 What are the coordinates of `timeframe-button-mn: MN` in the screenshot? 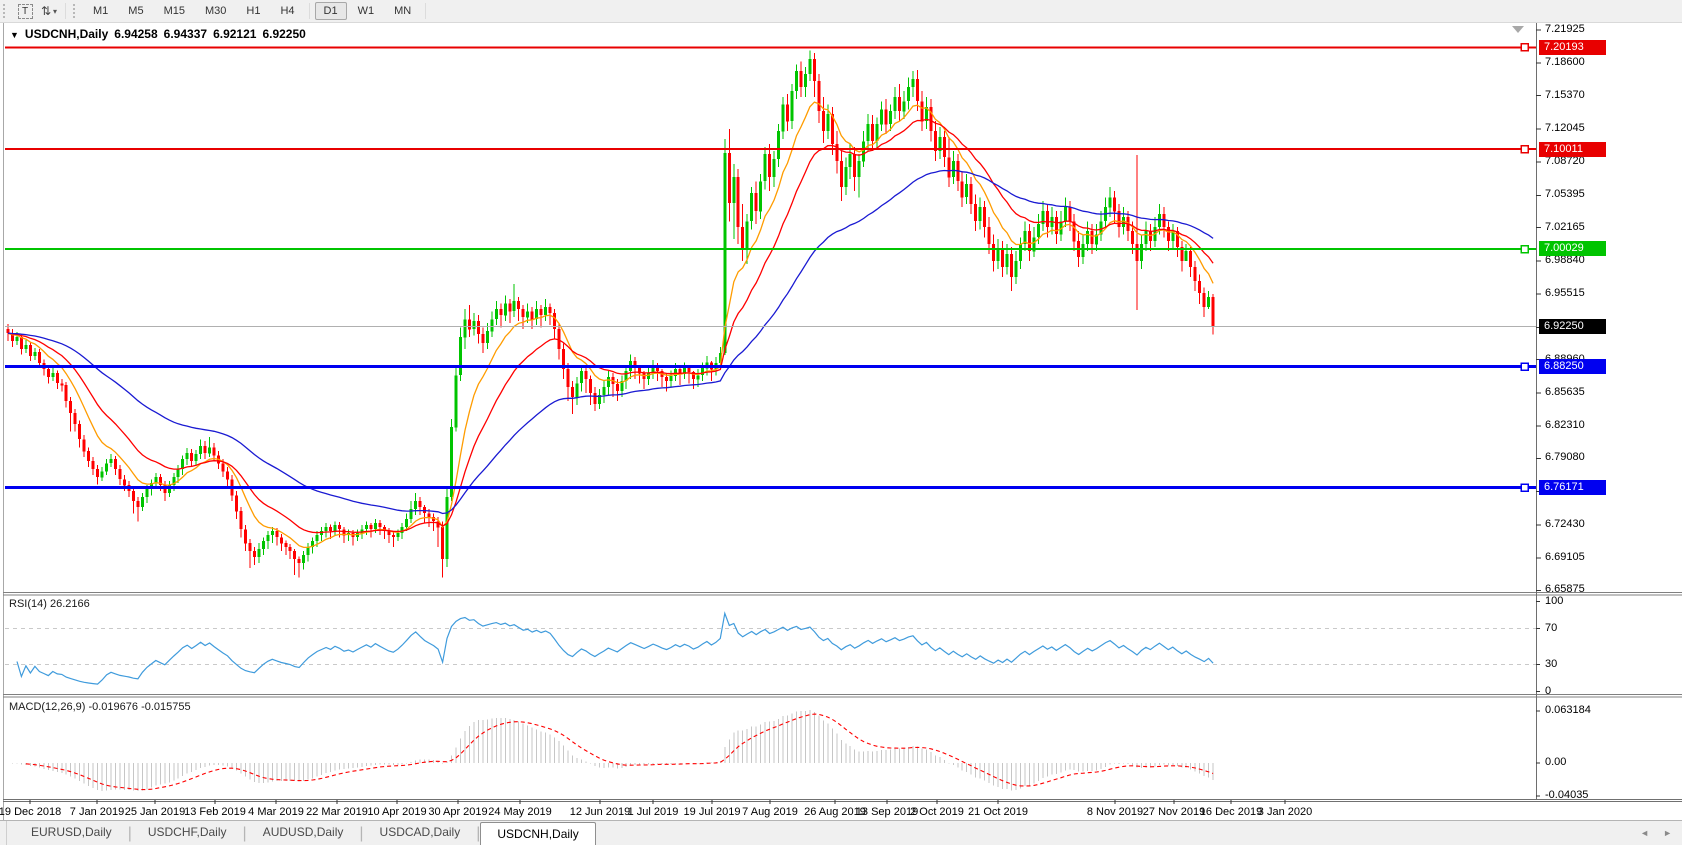 It's located at (403, 11).